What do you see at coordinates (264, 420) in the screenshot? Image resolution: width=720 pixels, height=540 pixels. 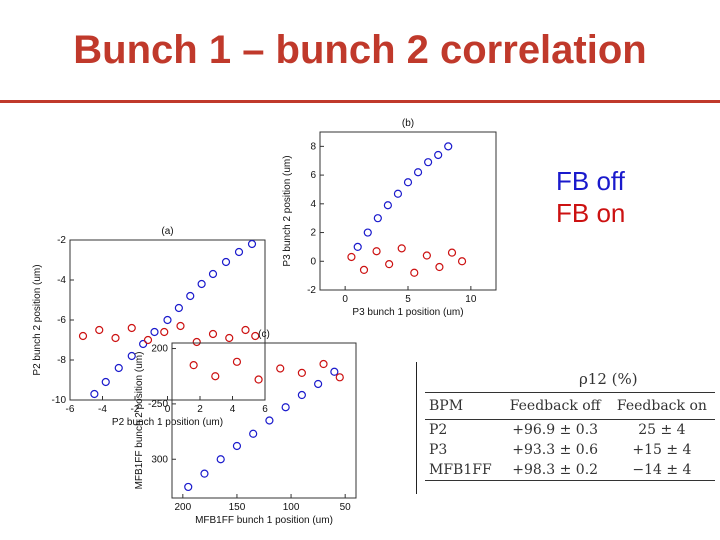 I see `plot-frame-c` at bounding box center [264, 420].